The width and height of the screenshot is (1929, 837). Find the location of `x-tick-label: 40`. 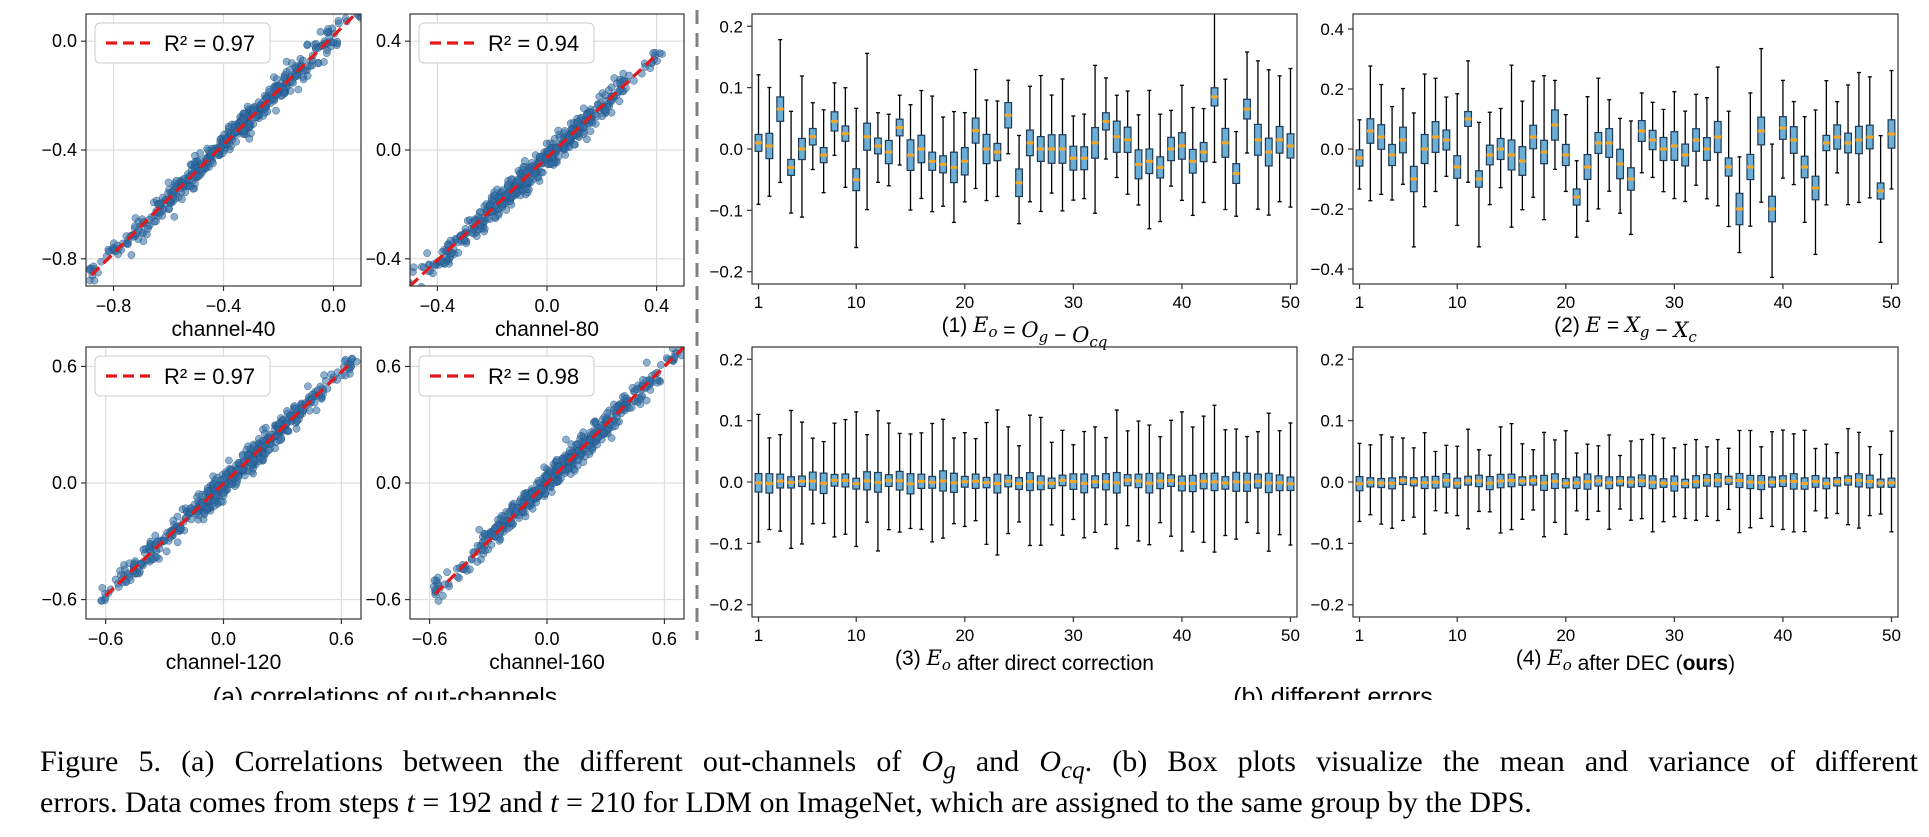

x-tick-label: 40 is located at coordinates (1181, 635).